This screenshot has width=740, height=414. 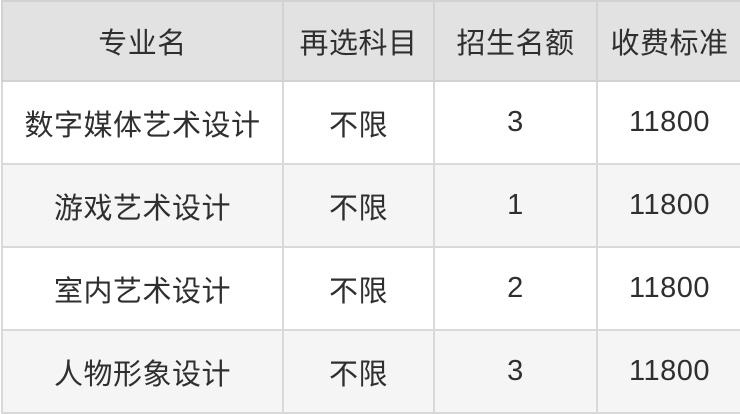 What do you see at coordinates (142, 122) in the screenshot?
I see `cell-major-name: 数字媒体艺术设计` at bounding box center [142, 122].